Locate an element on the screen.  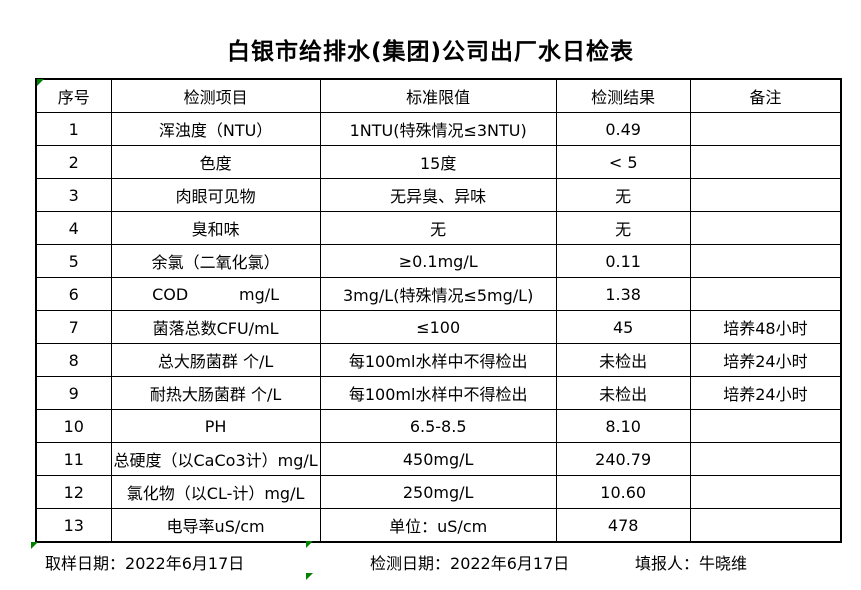
cell-result: 0.11 is located at coordinates (623, 261).